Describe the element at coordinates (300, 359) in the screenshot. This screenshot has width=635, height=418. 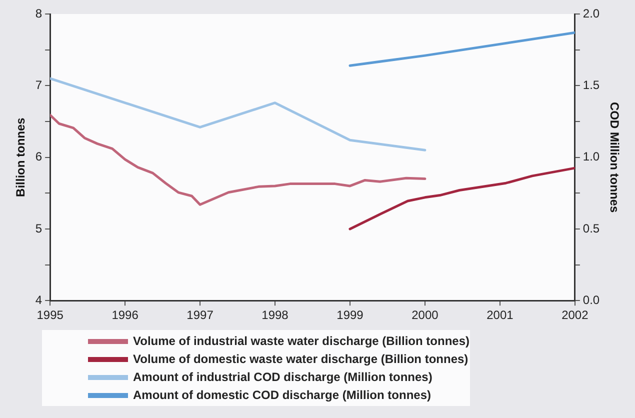
I see `legend-label: Volume of domestic waste water discharge (Billion tonnes)` at that location.